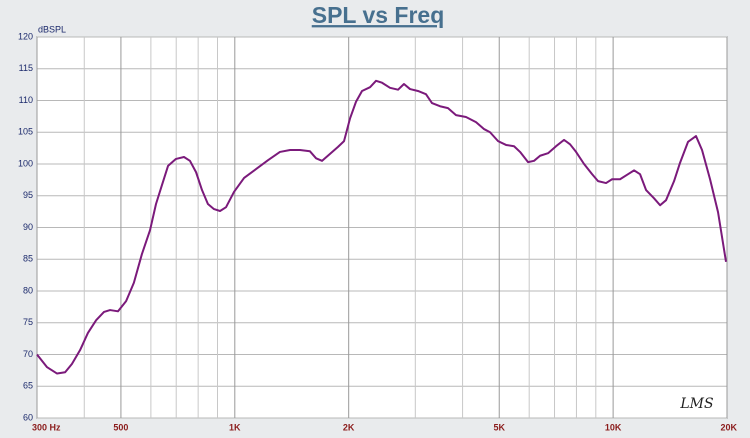 The width and height of the screenshot is (750, 438). I want to click on y-tick-label: 90, so click(28, 227).